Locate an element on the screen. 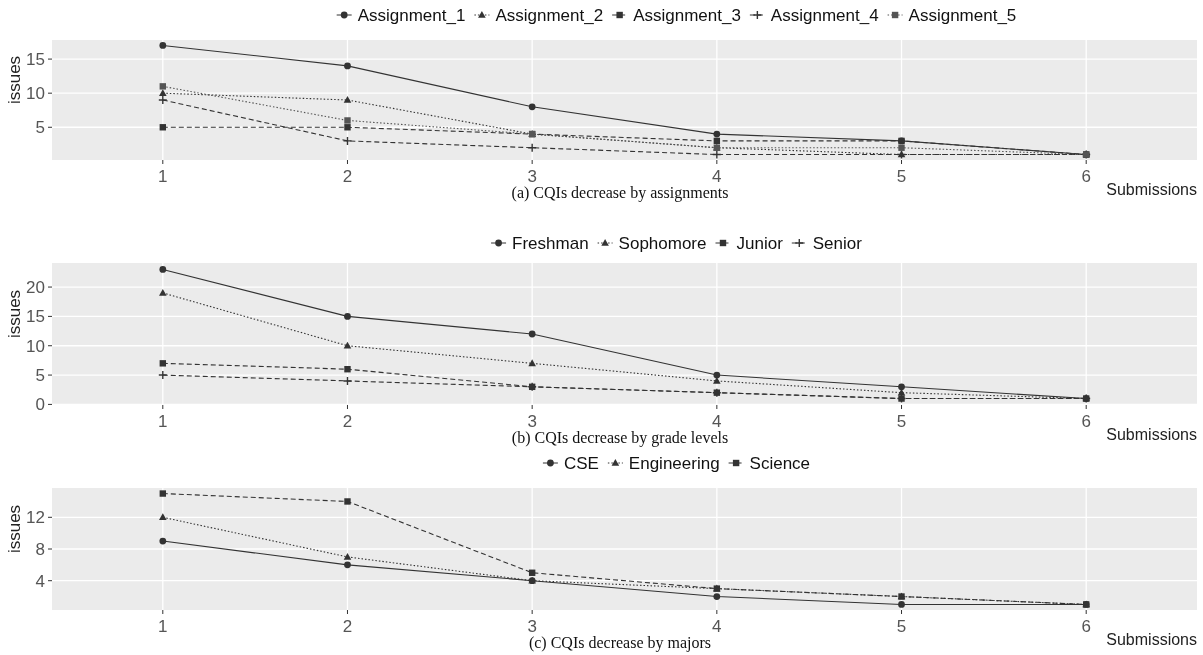 The image size is (1203, 655). y-tick-label: 8 is located at coordinates (40, 549).